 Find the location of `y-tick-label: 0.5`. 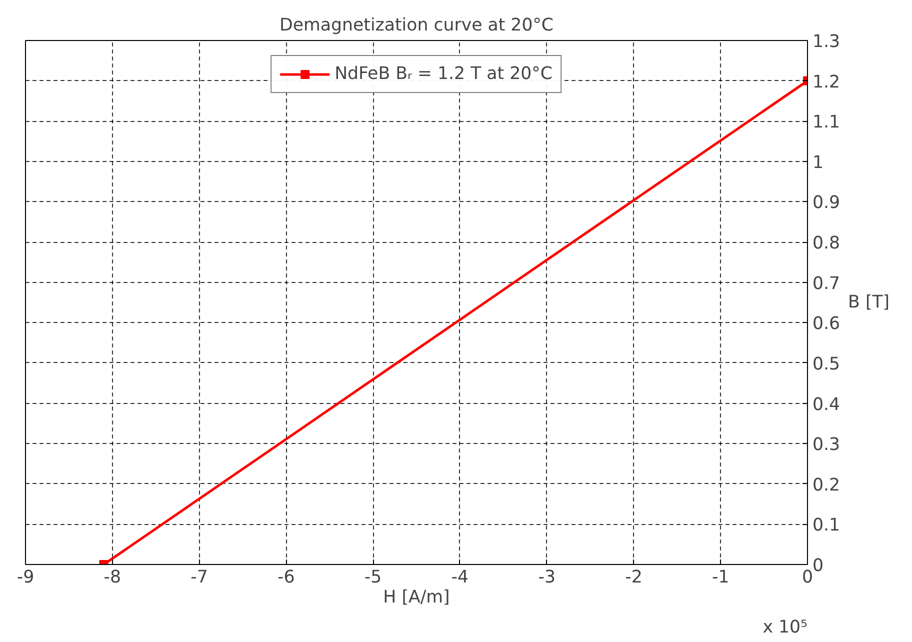

y-tick-label: 0.5 is located at coordinates (826, 364).